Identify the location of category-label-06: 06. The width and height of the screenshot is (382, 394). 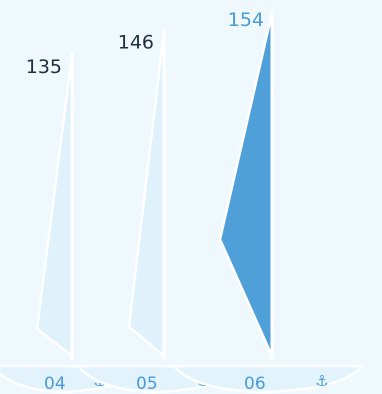
(255, 384).